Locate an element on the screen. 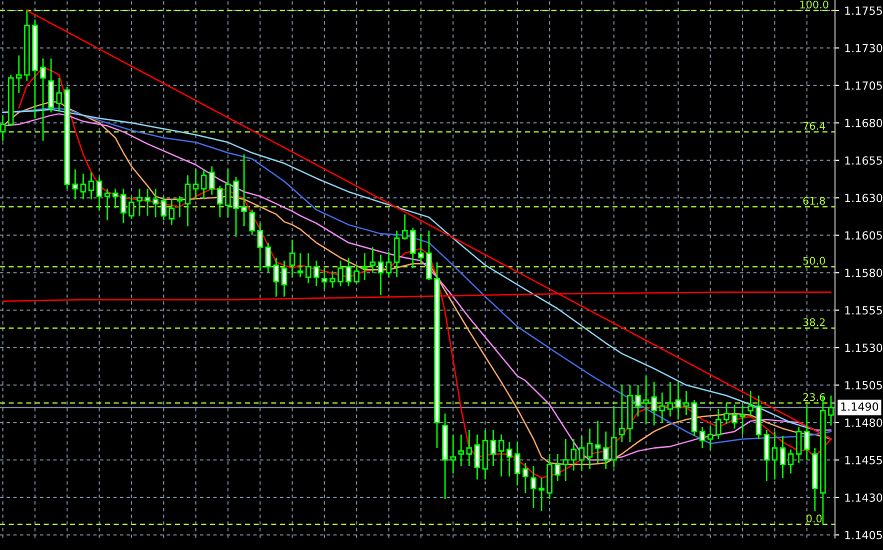  y-tick-label: 1.1530 is located at coordinates (863, 348).